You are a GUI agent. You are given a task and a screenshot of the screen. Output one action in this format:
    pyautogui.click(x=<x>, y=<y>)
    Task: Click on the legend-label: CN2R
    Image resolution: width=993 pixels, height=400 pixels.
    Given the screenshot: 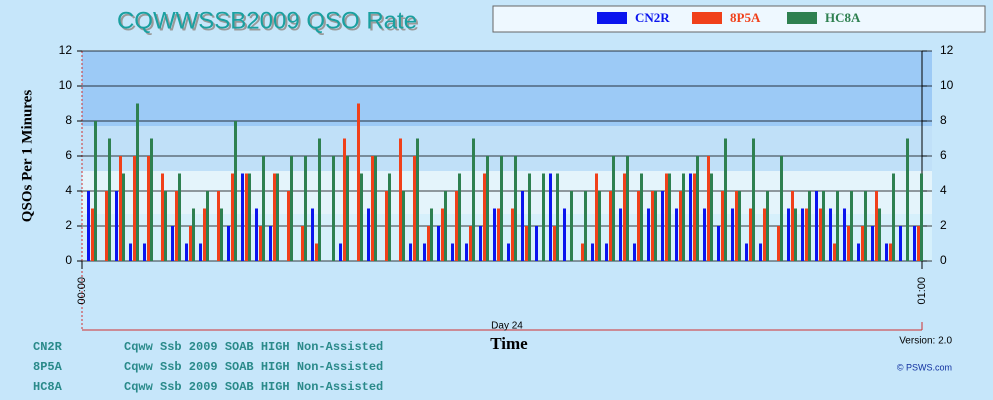 What is the action you would take?
    pyautogui.click(x=652, y=17)
    